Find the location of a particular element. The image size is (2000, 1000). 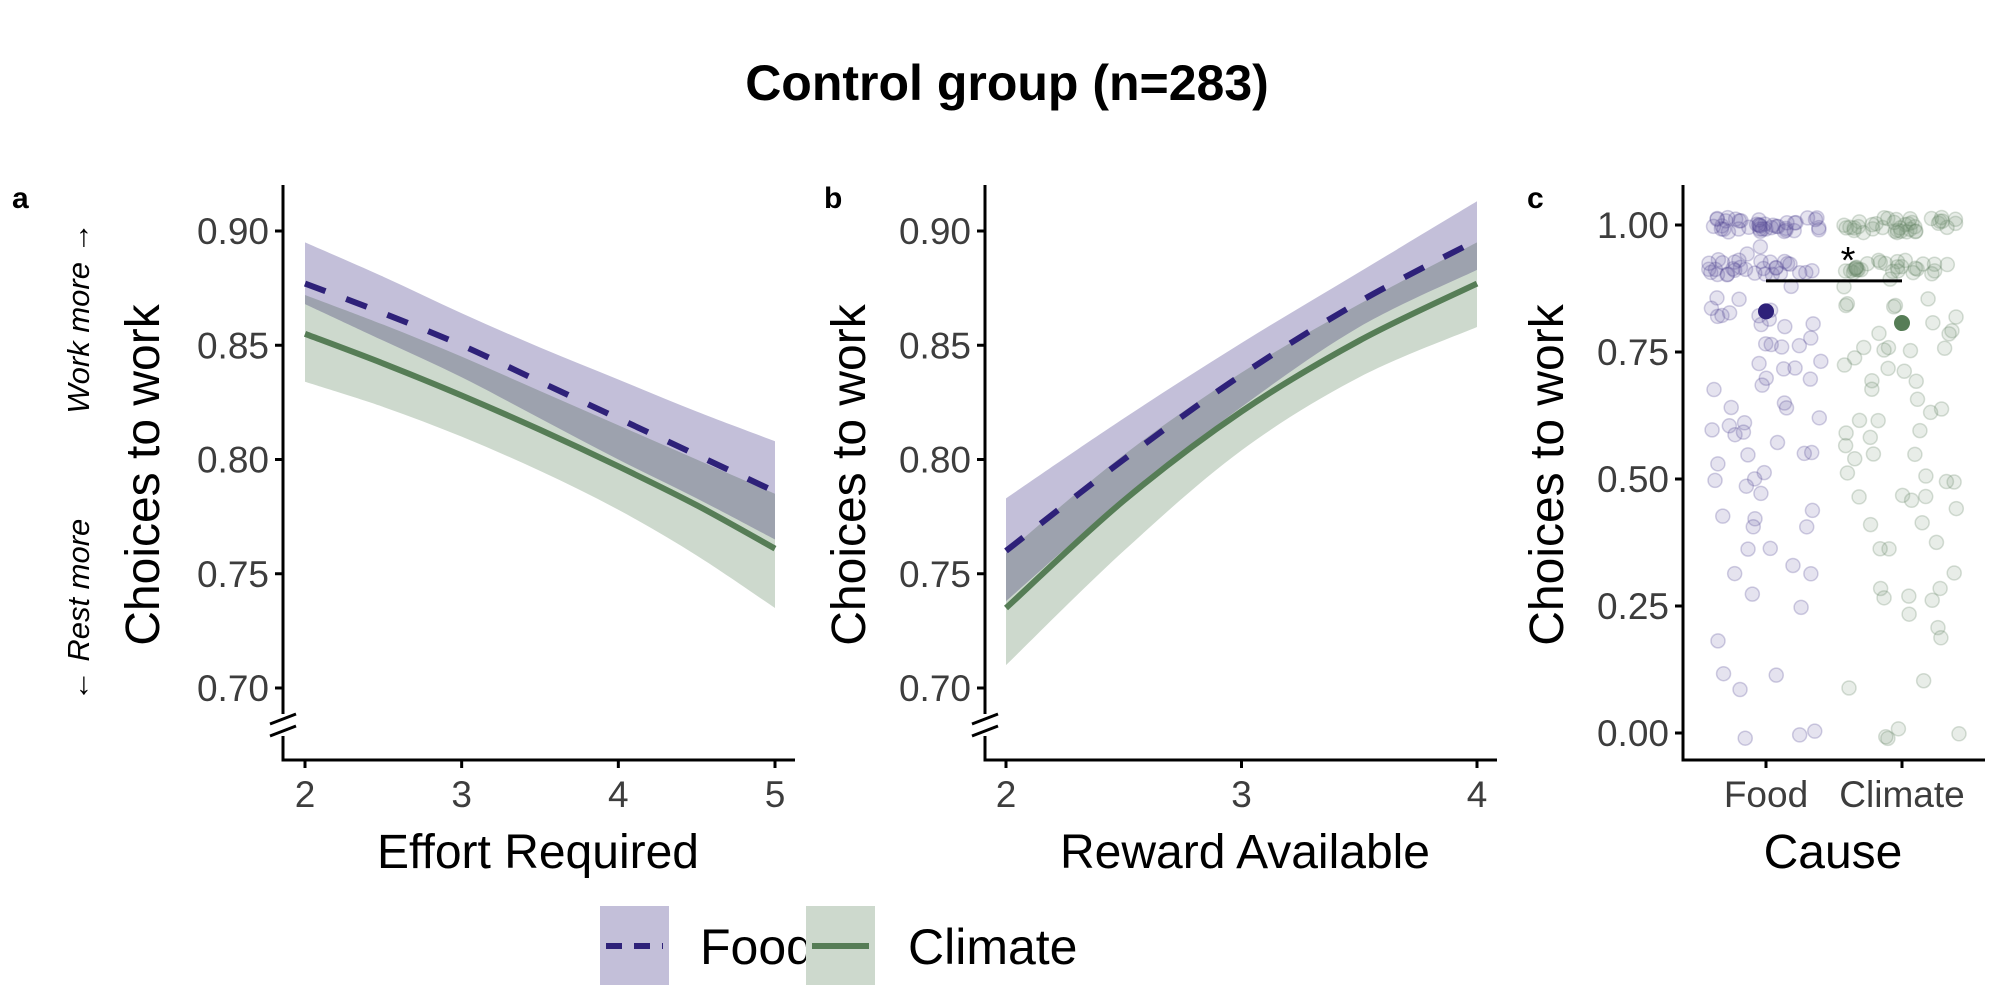

legend-item-food: Food is located at coordinates (707, 945).